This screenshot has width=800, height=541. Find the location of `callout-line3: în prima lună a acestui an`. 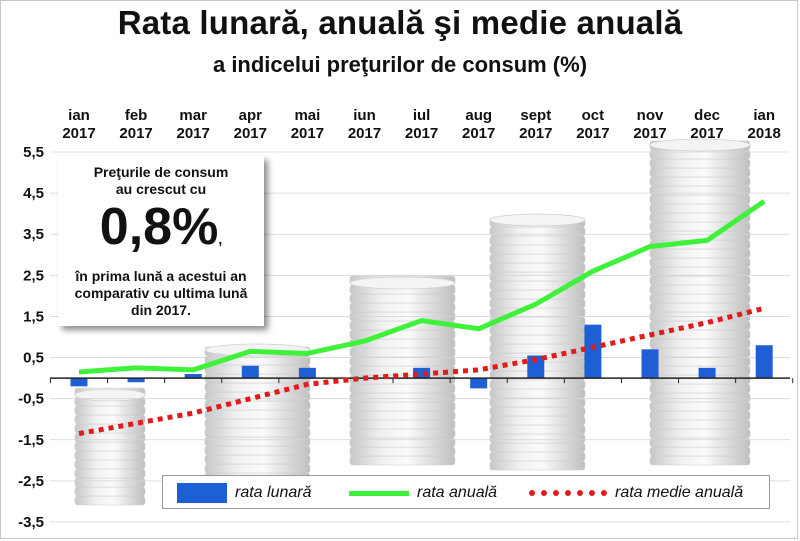

callout-line3: în prima lună a acestui an is located at coordinates (161, 276).